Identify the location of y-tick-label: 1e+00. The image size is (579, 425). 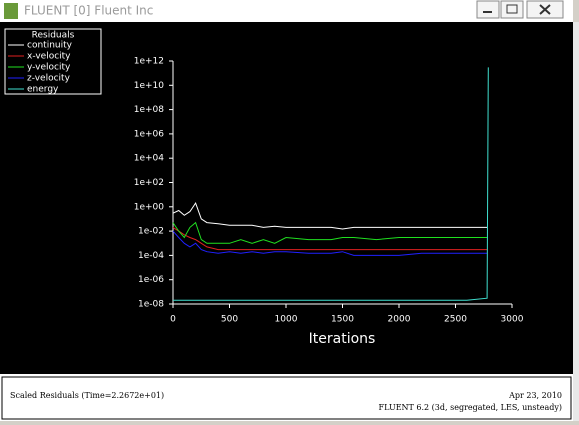
(149, 207).